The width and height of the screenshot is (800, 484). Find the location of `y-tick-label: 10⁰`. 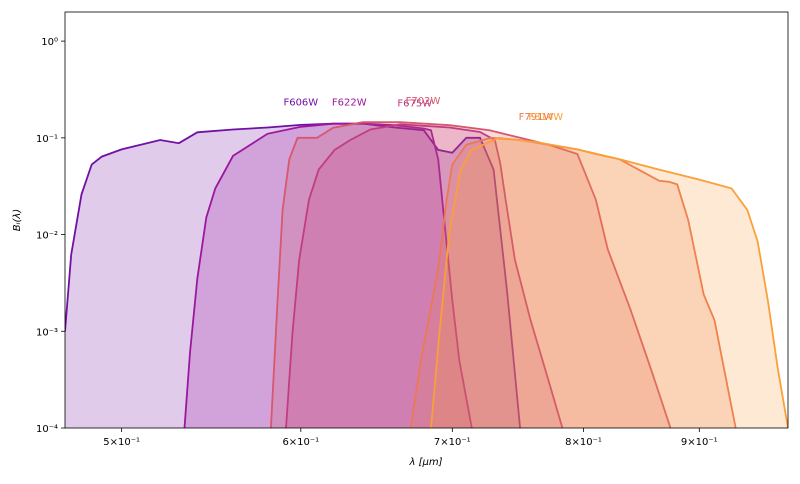

y-tick-label: 10⁰ is located at coordinates (49, 42).